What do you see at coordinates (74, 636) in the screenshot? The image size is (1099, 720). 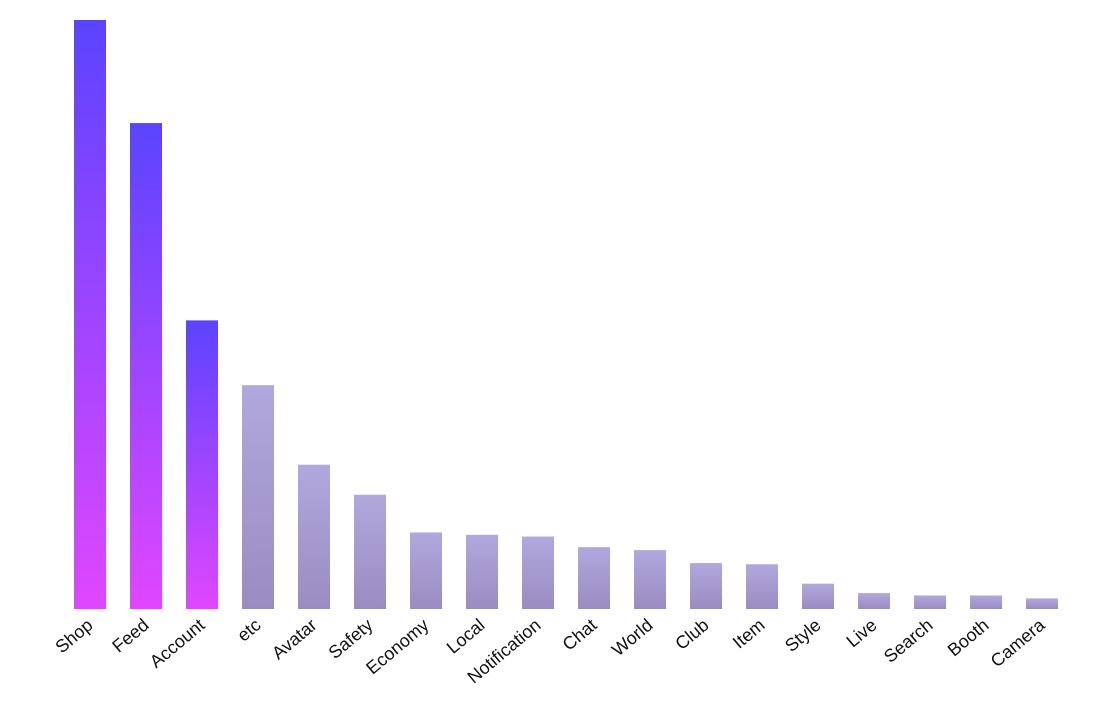 I see `x-tick-label-shop: Shop` at bounding box center [74, 636].